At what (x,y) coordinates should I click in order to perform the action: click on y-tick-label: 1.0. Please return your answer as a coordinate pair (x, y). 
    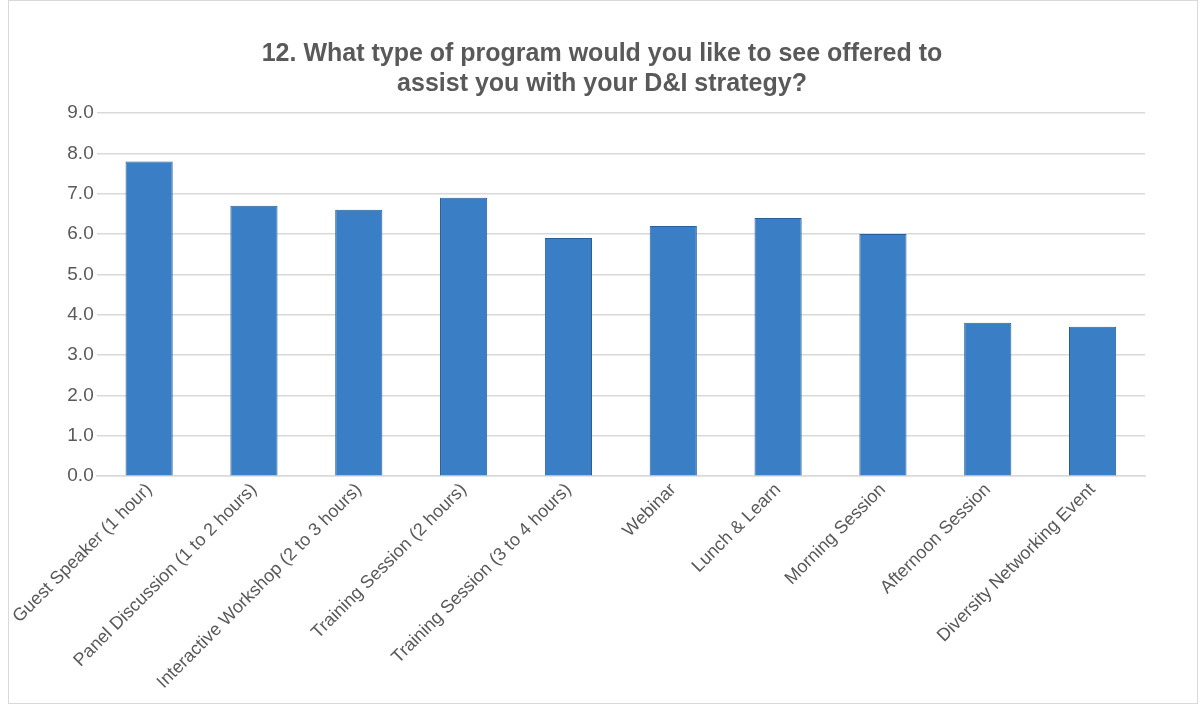
    Looking at the image, I should click on (80, 435).